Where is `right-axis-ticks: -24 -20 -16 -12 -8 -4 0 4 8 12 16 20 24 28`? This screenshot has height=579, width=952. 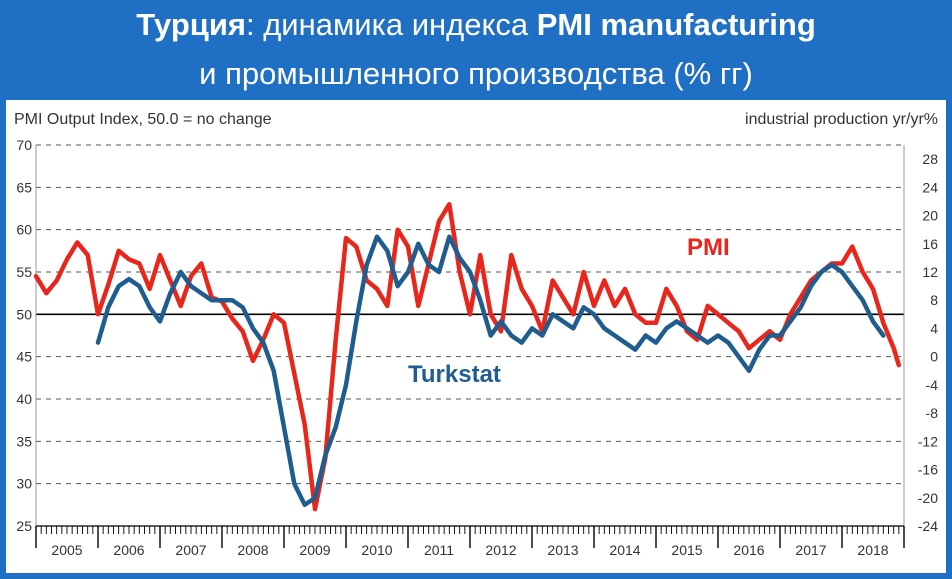
right-axis-ticks: -24 -20 -16 -12 -8 -4 0 4 8 12 16 20 24 28 is located at coordinates (928, 342).